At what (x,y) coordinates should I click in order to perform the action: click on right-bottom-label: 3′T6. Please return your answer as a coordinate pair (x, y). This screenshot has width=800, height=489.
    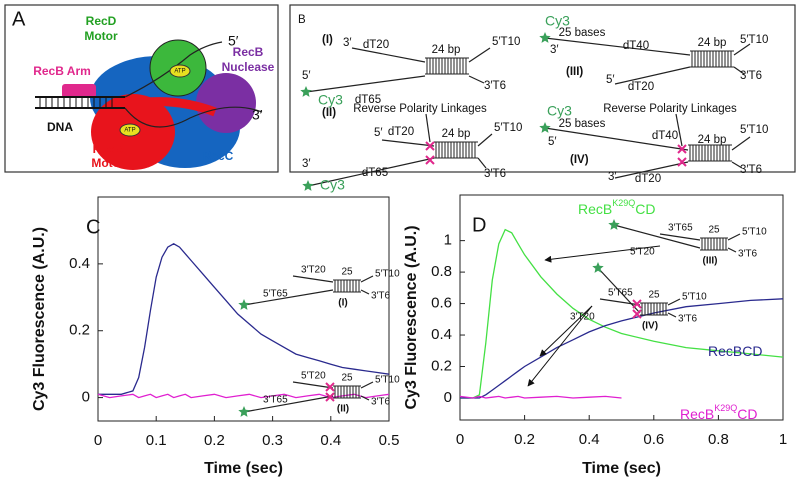
    Looking at the image, I should click on (748, 254).